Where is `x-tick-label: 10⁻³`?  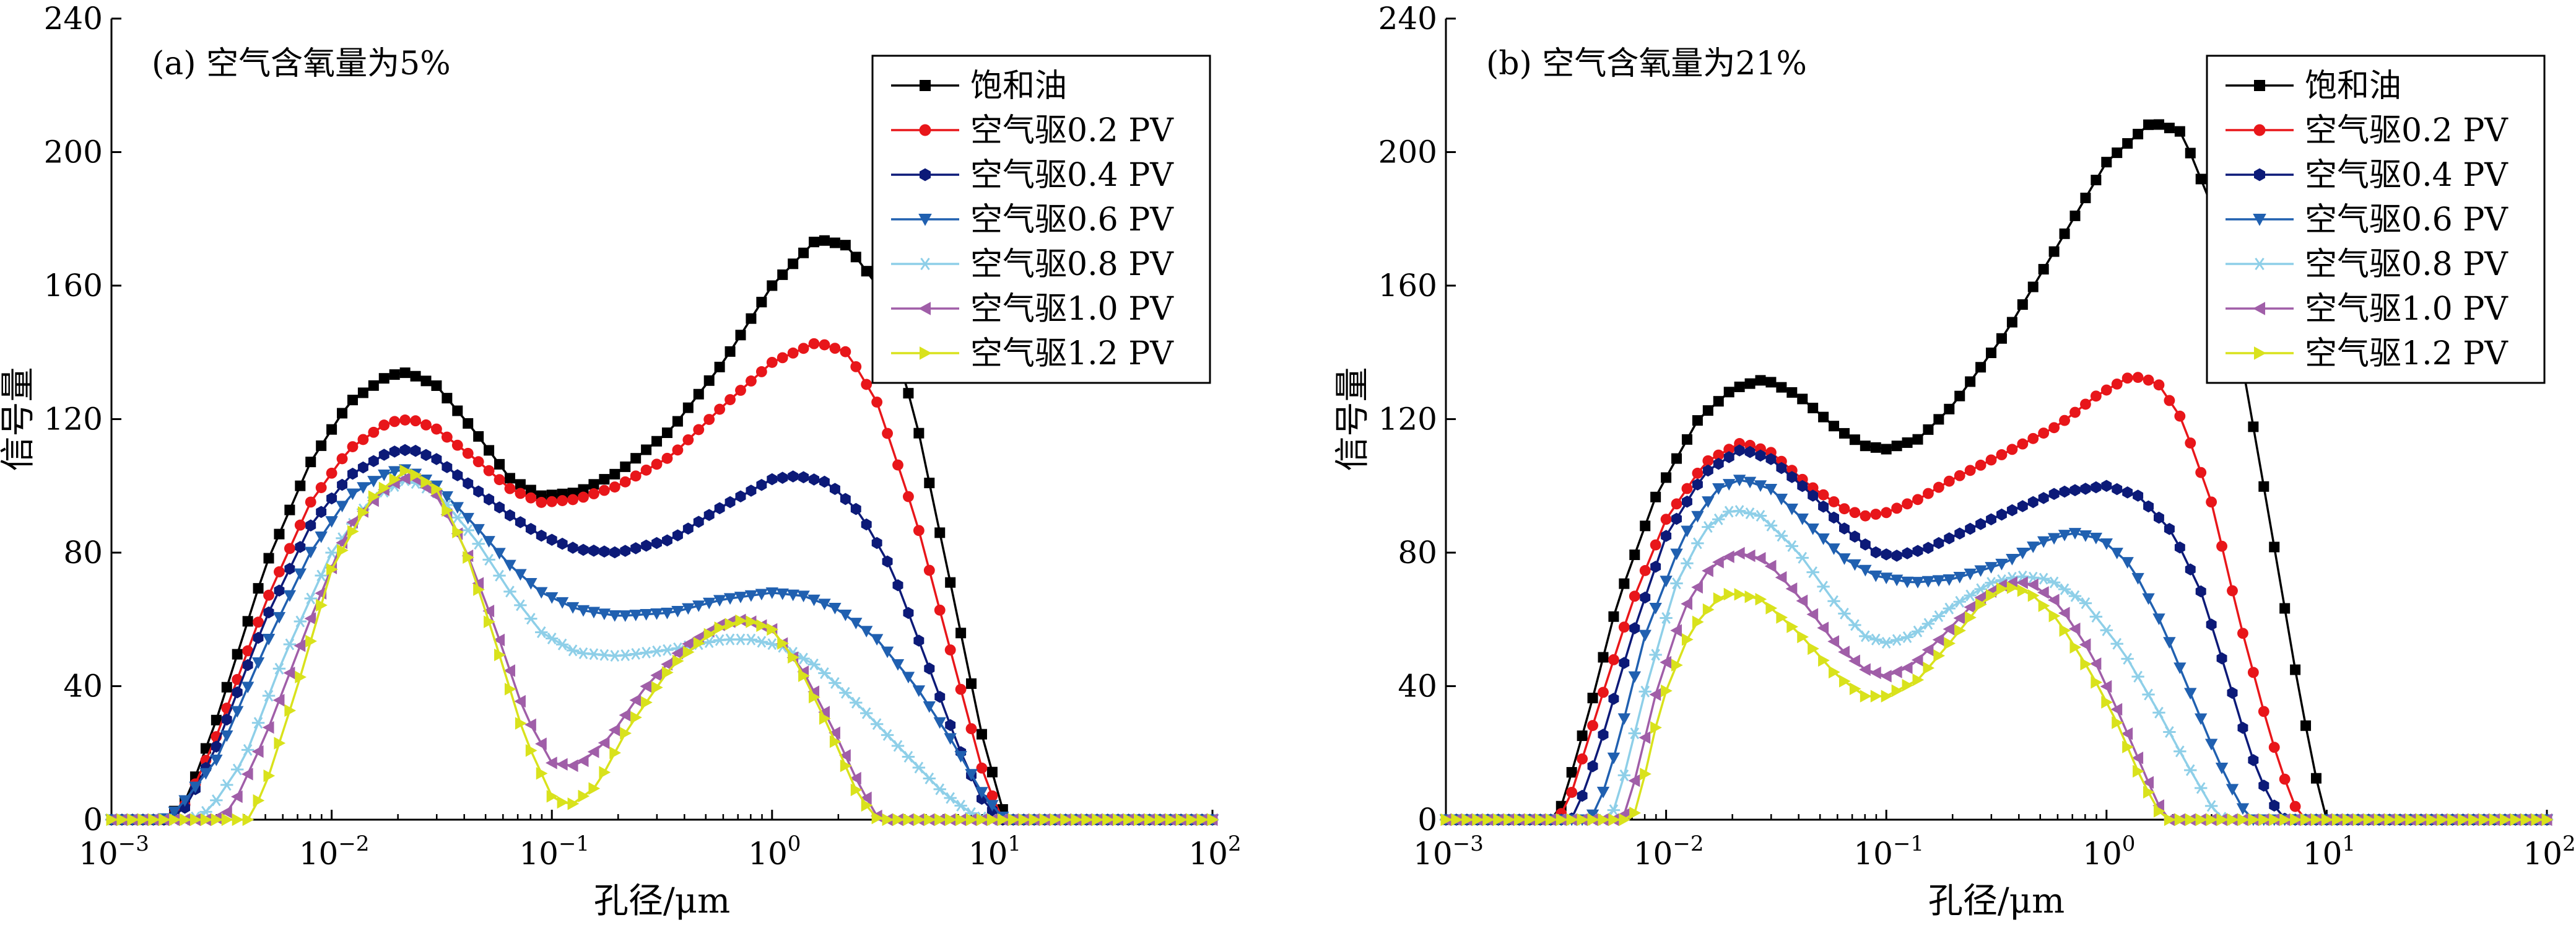
x-tick-label: 10⁻³ is located at coordinates (1448, 851).